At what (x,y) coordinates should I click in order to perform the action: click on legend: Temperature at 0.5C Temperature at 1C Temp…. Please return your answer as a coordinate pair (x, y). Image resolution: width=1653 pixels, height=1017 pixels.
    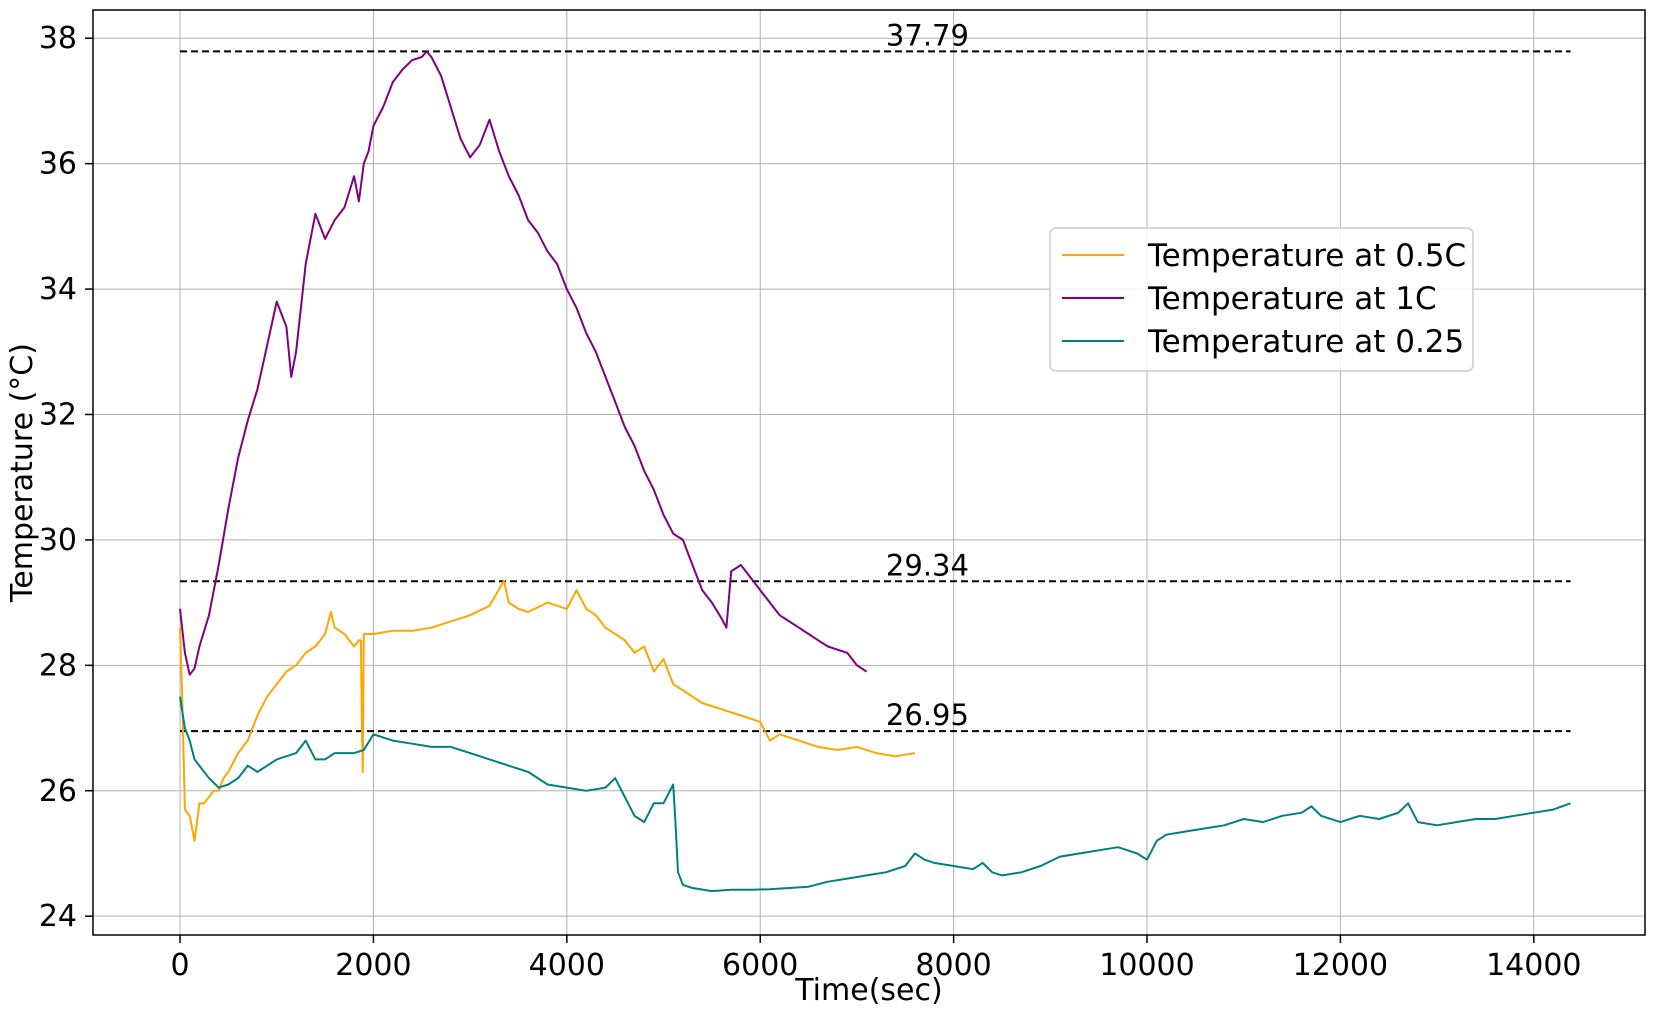
    Looking at the image, I should click on (1261, 299).